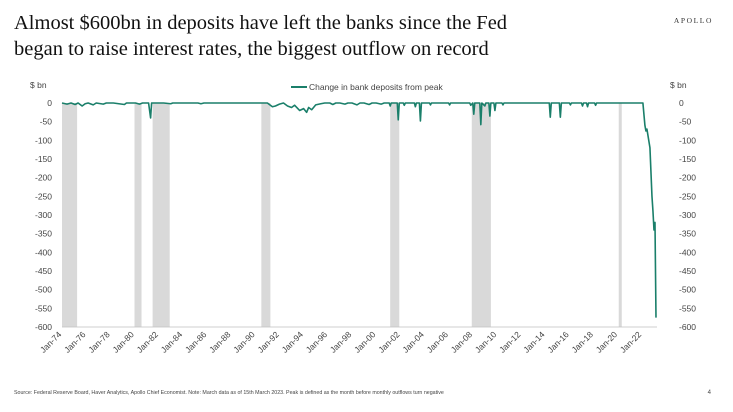 Image resolution: width=733 pixels, height=412 pixels. What do you see at coordinates (687, 178) in the screenshot?
I see `y-tick-right: -200` at bounding box center [687, 178].